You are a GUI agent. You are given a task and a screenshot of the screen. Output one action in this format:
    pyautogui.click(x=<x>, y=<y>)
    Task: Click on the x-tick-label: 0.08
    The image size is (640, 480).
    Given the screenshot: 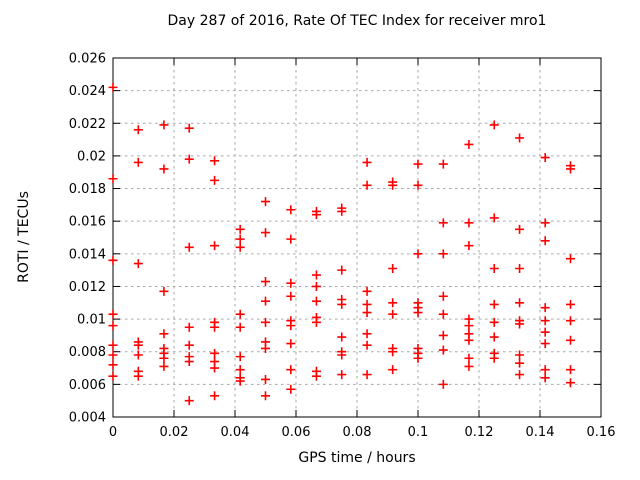 What is the action you would take?
    pyautogui.click(x=357, y=432)
    